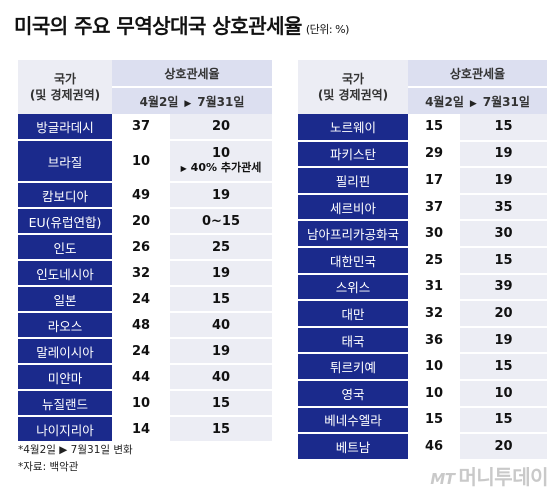 The image size is (560, 500). I want to click on country-cell: 대한민국, so click(353, 260).